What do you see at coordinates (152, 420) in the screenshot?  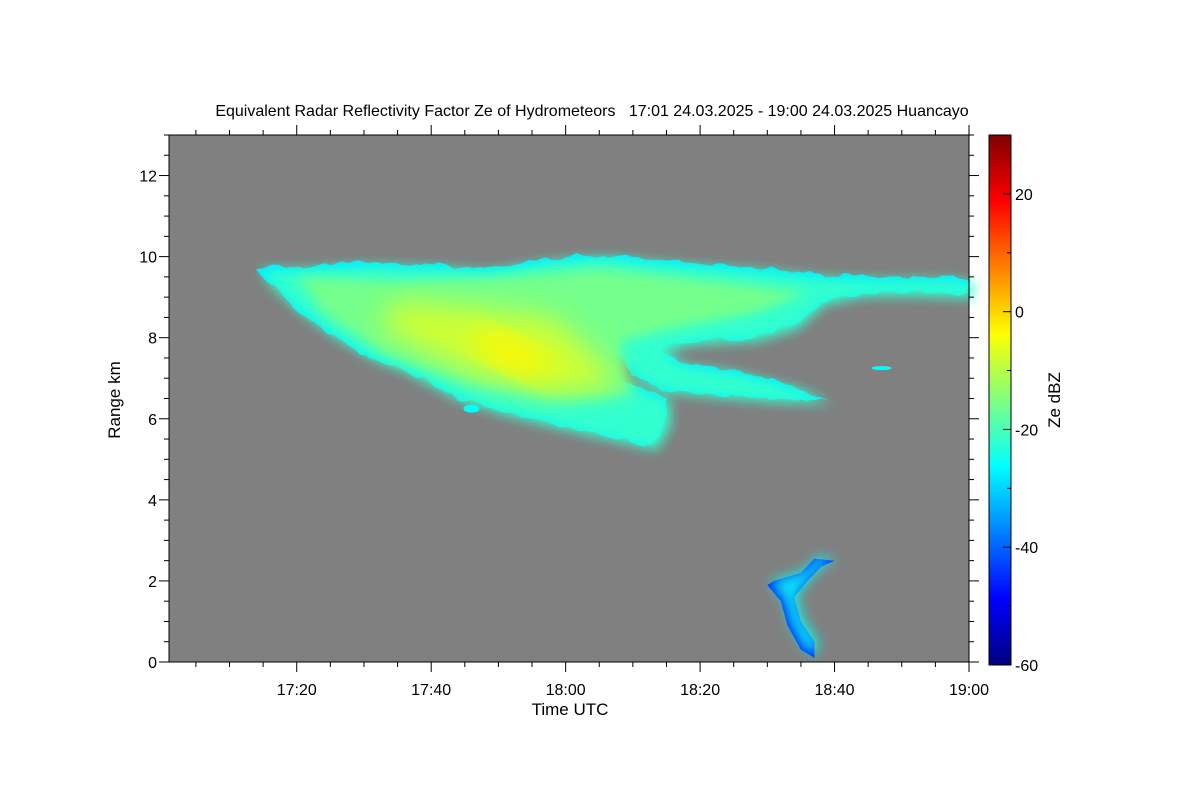 I see `y-tick-label: 6` at bounding box center [152, 420].